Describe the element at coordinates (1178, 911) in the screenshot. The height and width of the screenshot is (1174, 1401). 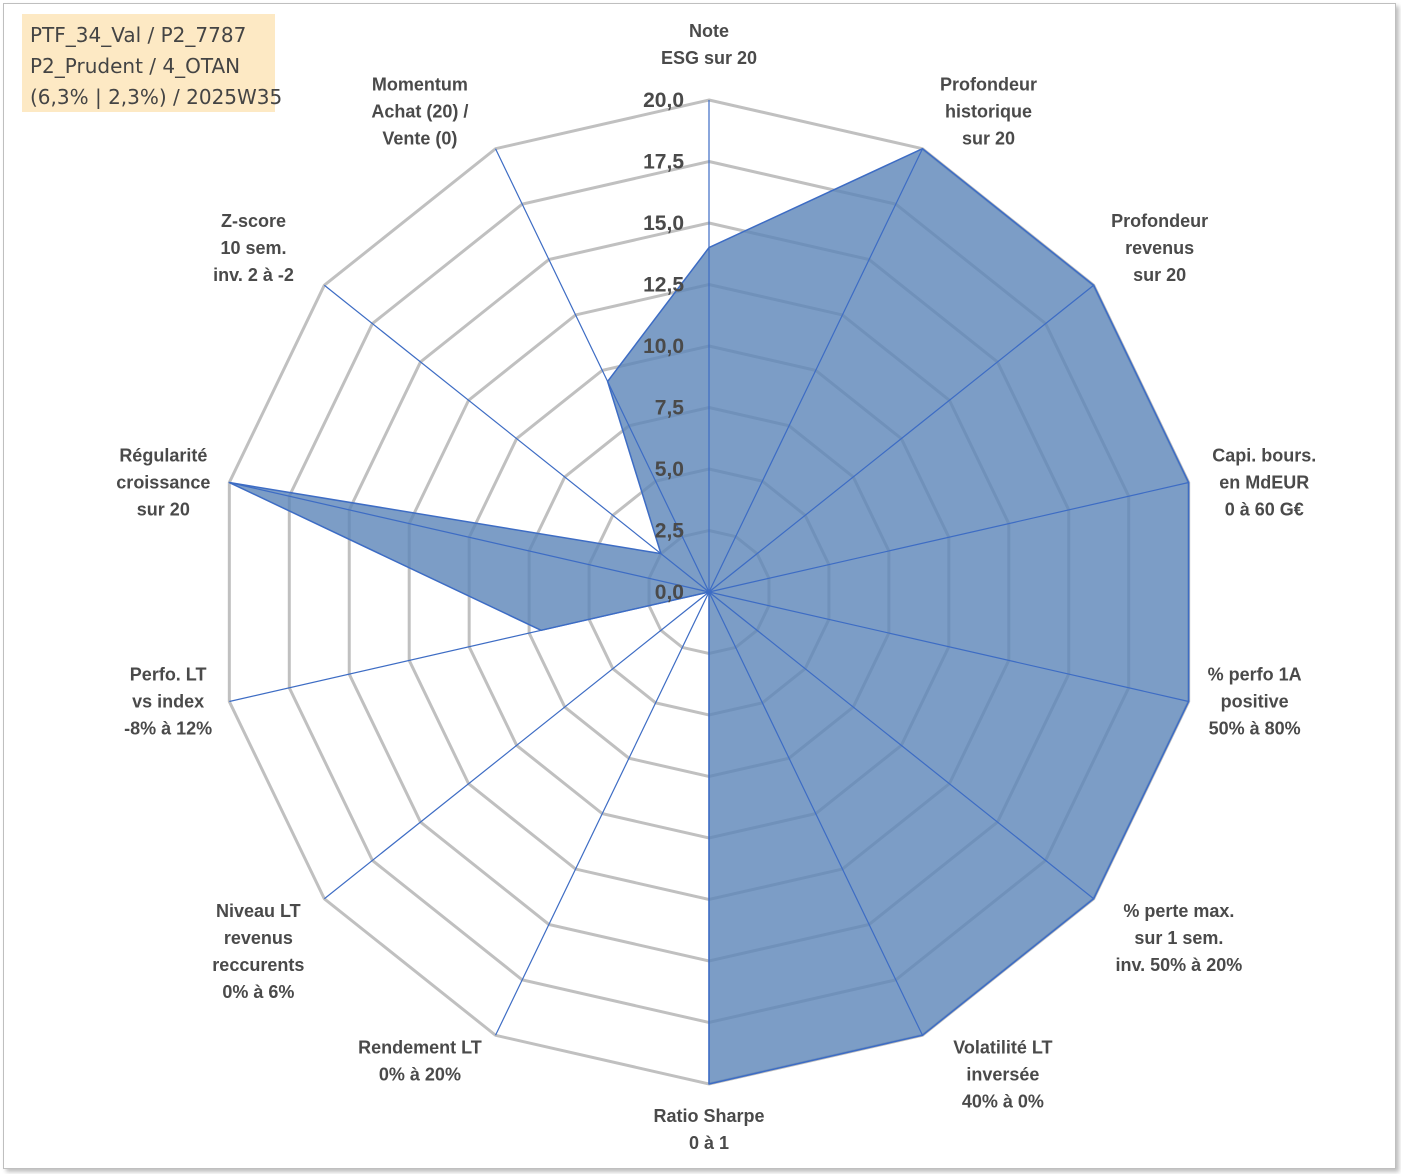
I see `axis-label-line: % perte max.` at that location.